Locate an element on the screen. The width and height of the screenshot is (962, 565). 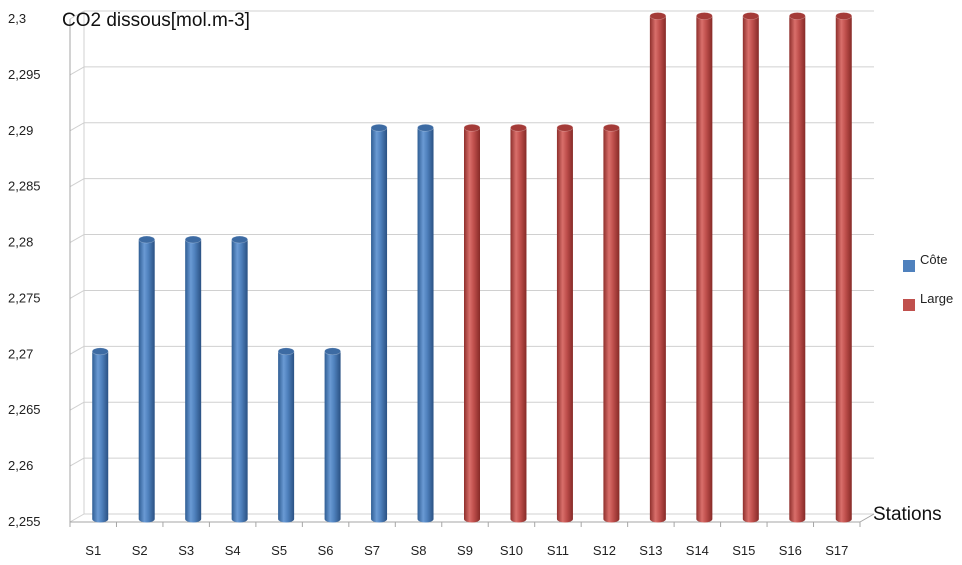
x-axis-title: Stations is located at coordinates (907, 514).